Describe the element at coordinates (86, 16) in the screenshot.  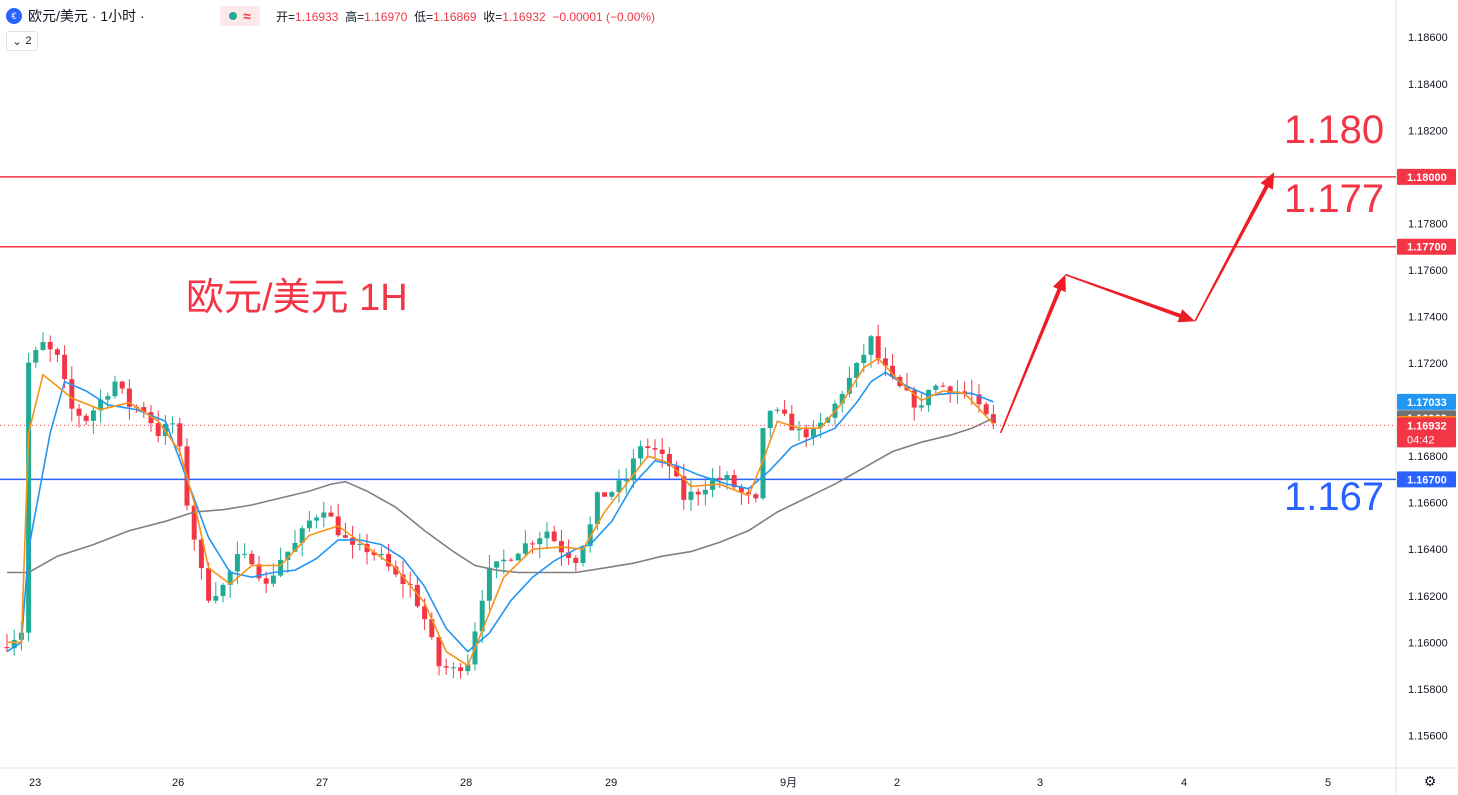
I see `symbol-label: 欧元/美元 · 1小时 ·` at that location.